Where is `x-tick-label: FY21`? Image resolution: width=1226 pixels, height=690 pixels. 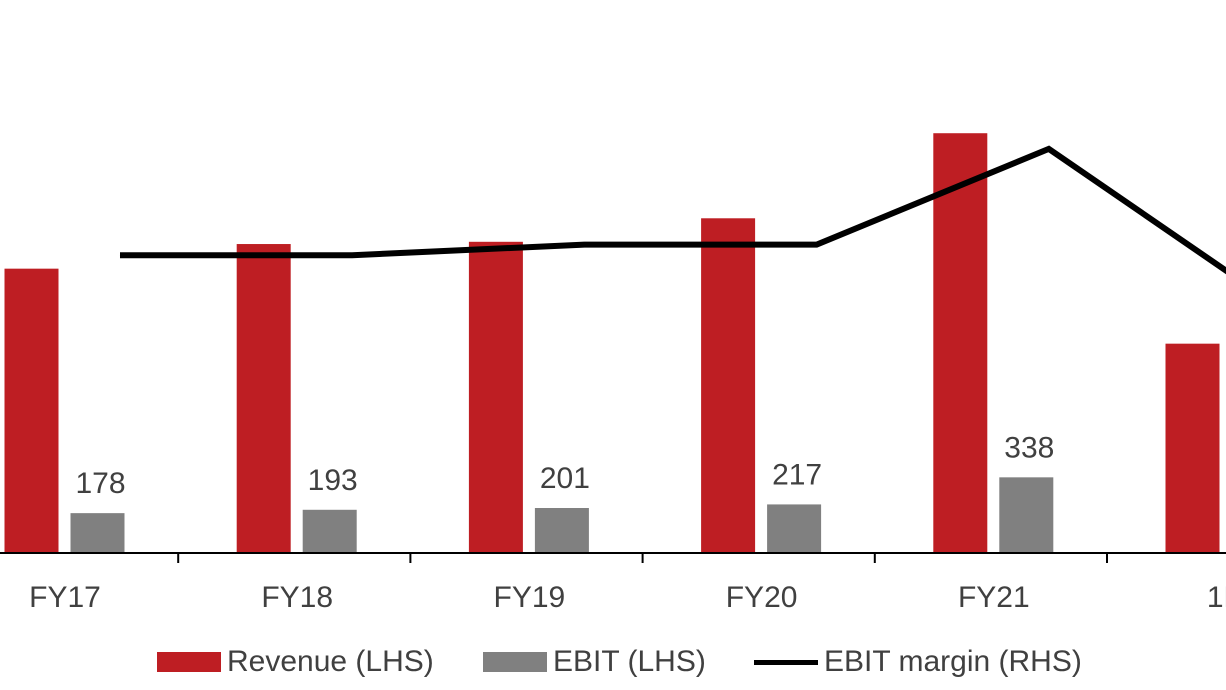
x-tick-label: FY21 is located at coordinates (994, 597).